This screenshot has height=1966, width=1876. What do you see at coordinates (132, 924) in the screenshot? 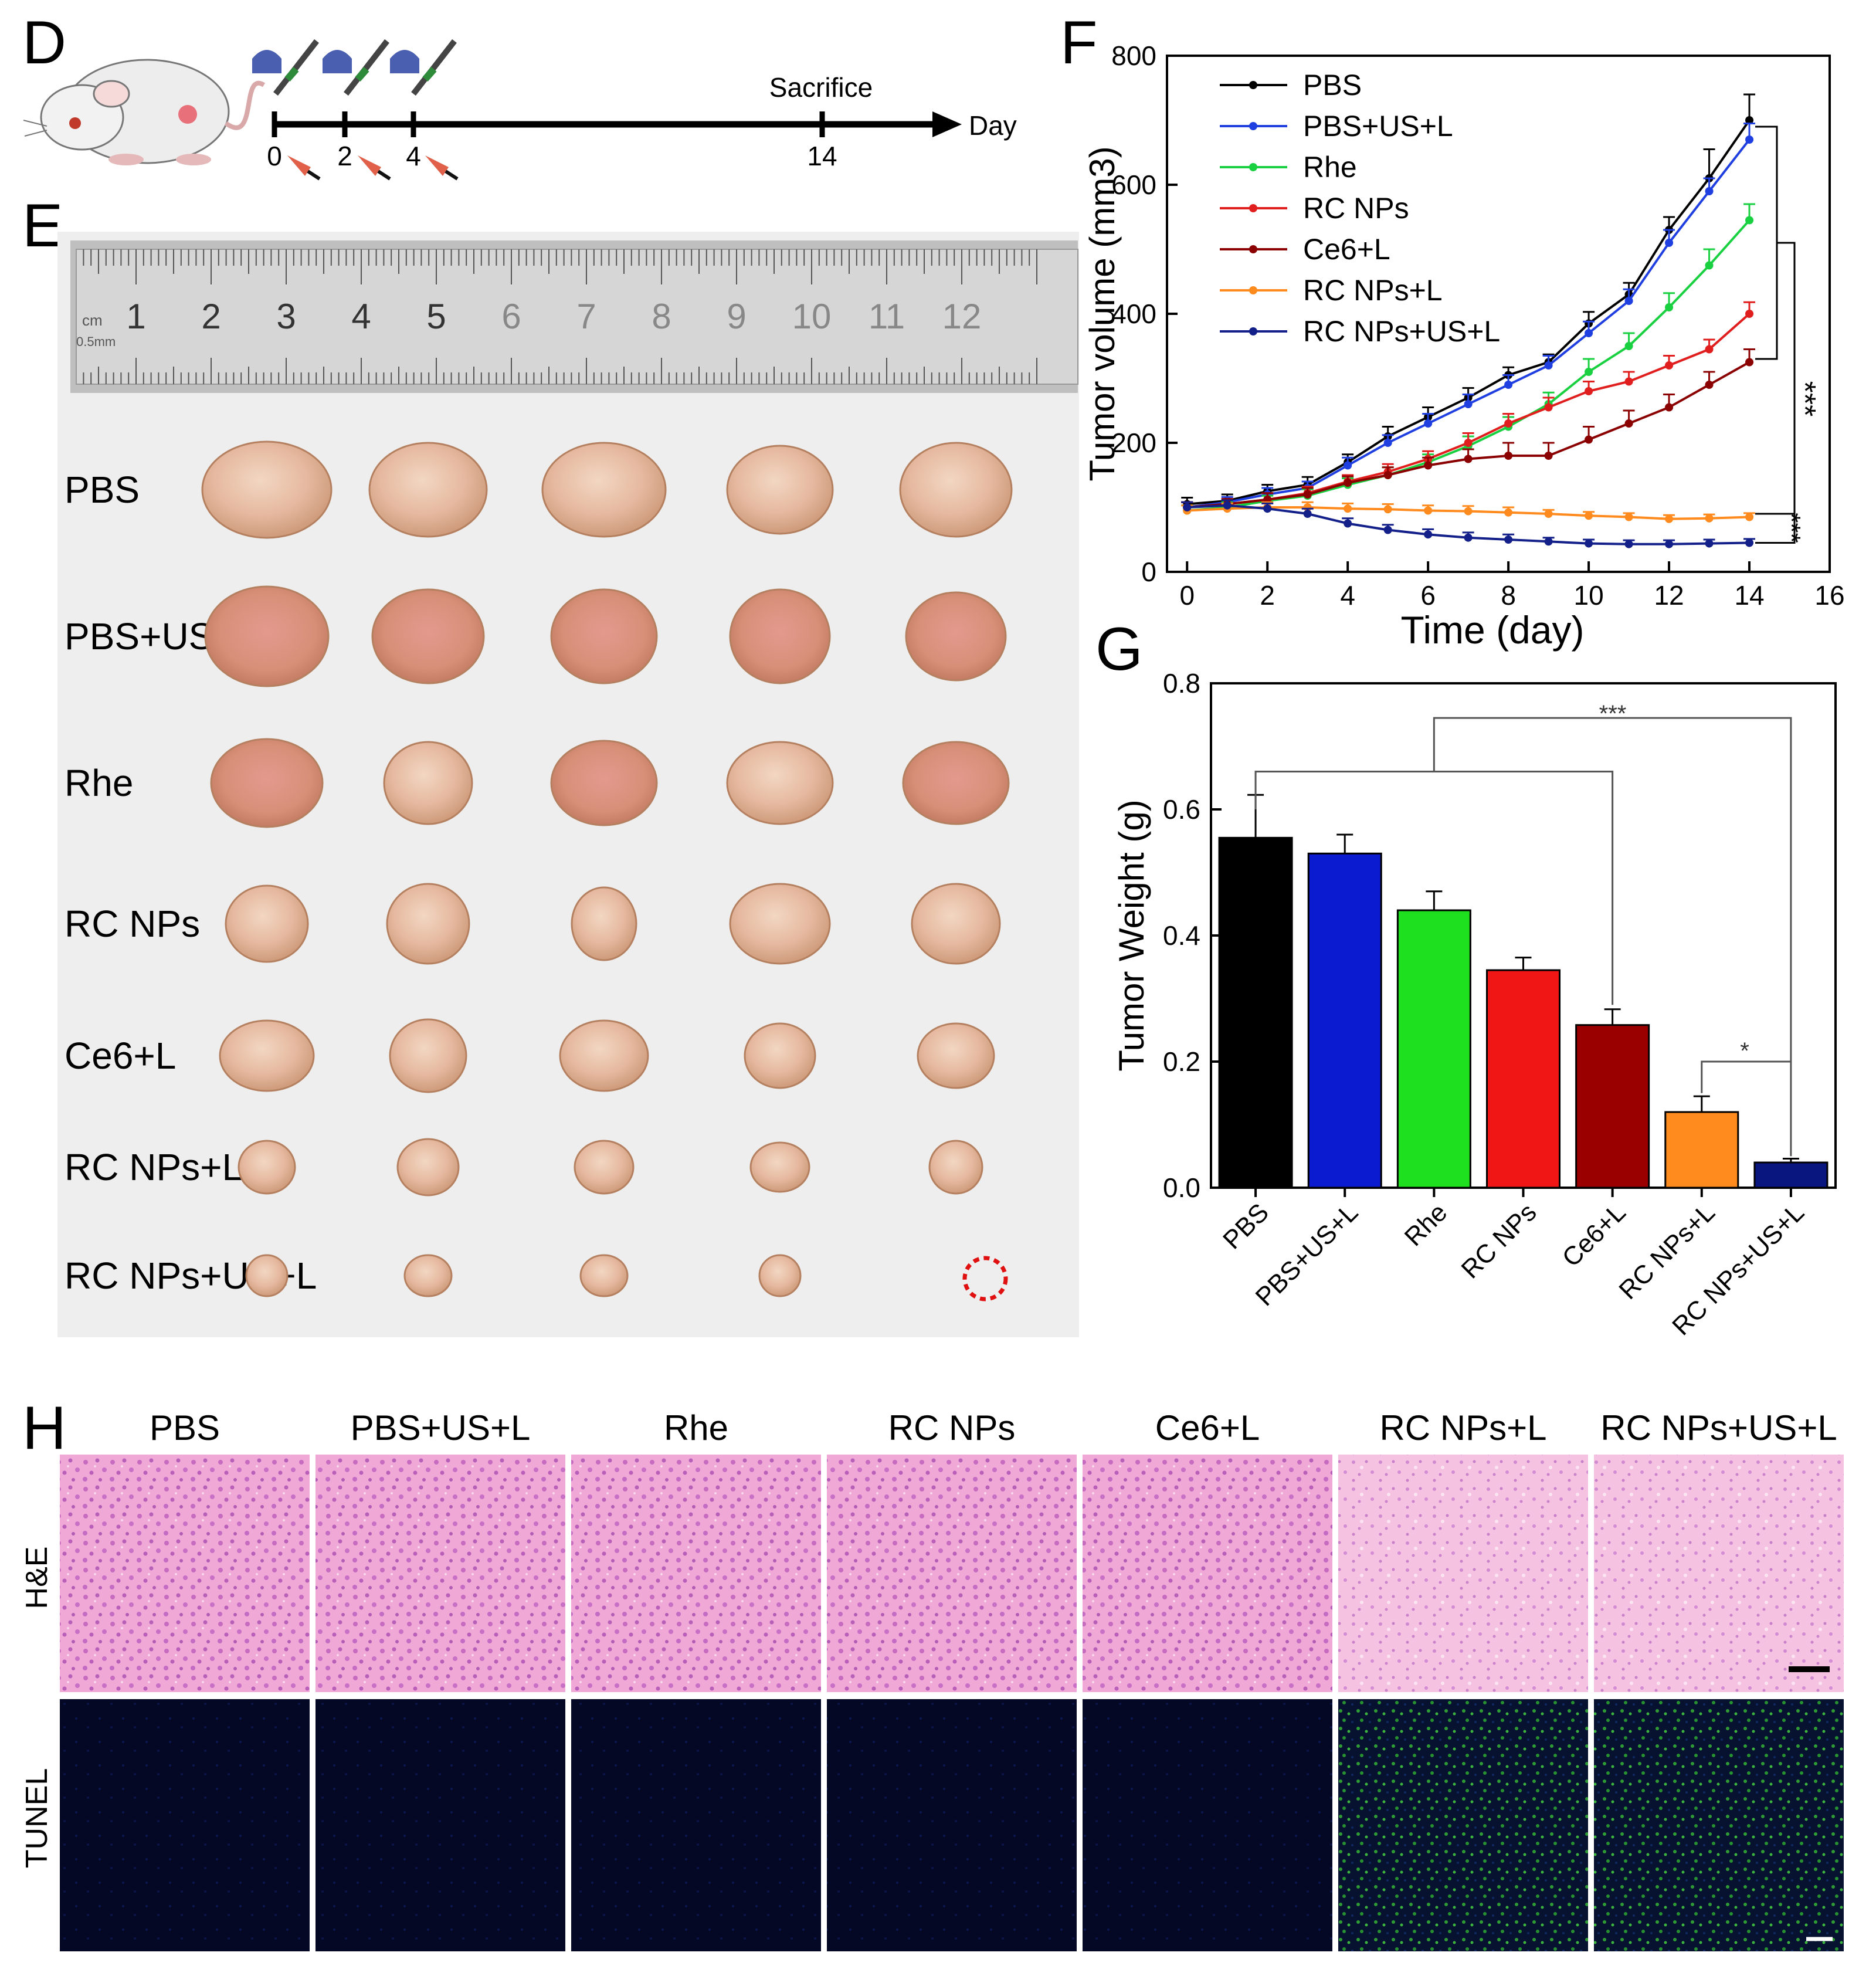
I see `row-label: RC NPs` at bounding box center [132, 924].